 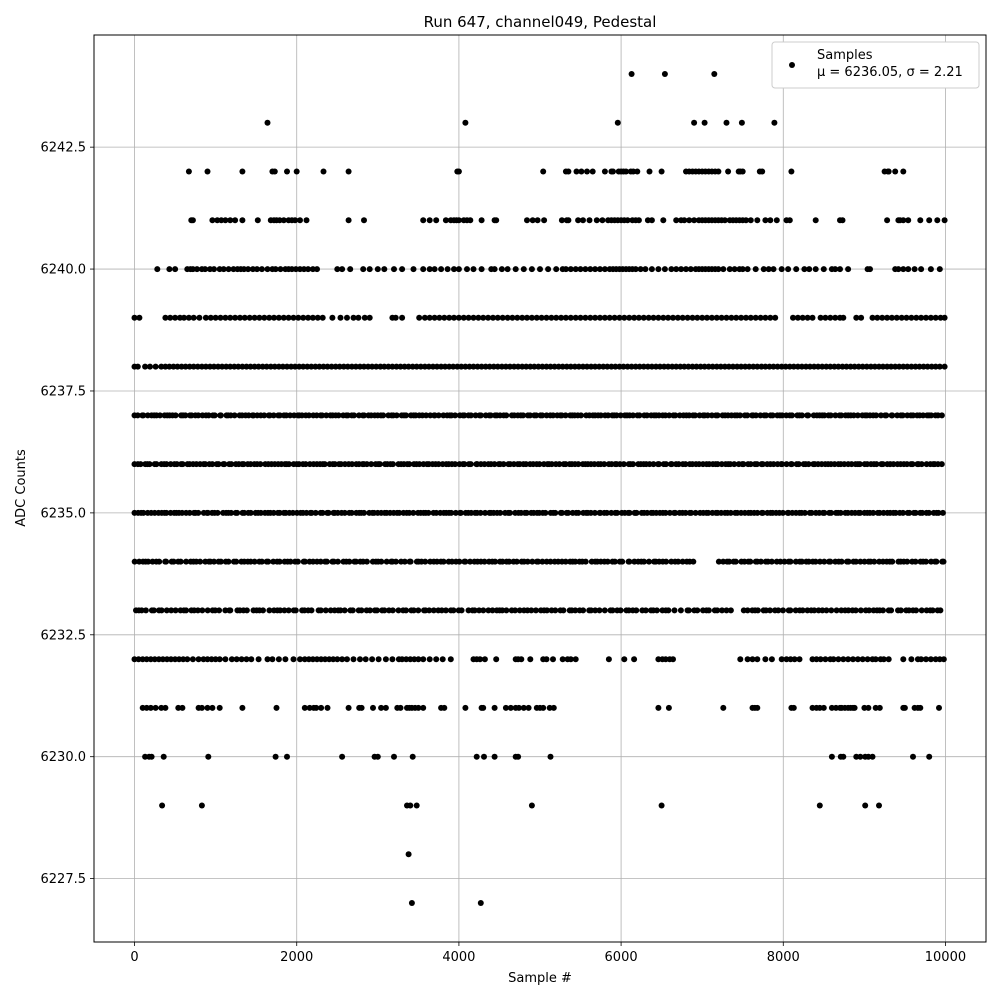 I want to click on x-axis-label: Sample #, so click(x=540, y=978).